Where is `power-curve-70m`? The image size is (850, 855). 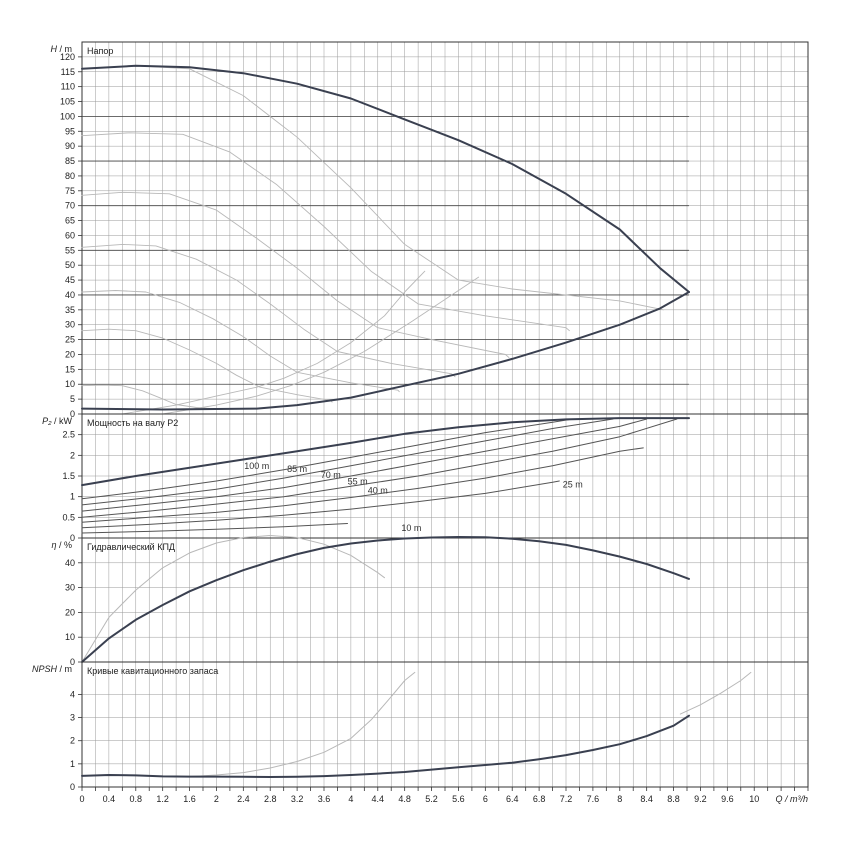 power-curve-70m is located at coordinates (364, 465).